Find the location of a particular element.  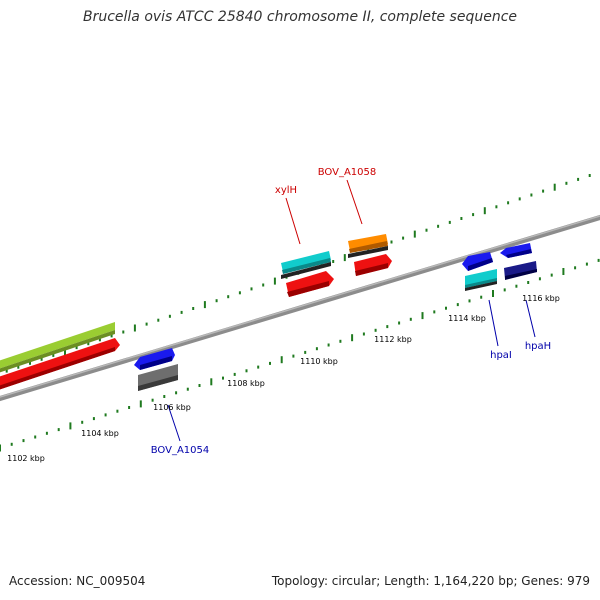

kbp-label: 1110 kbp is located at coordinates (319, 361).